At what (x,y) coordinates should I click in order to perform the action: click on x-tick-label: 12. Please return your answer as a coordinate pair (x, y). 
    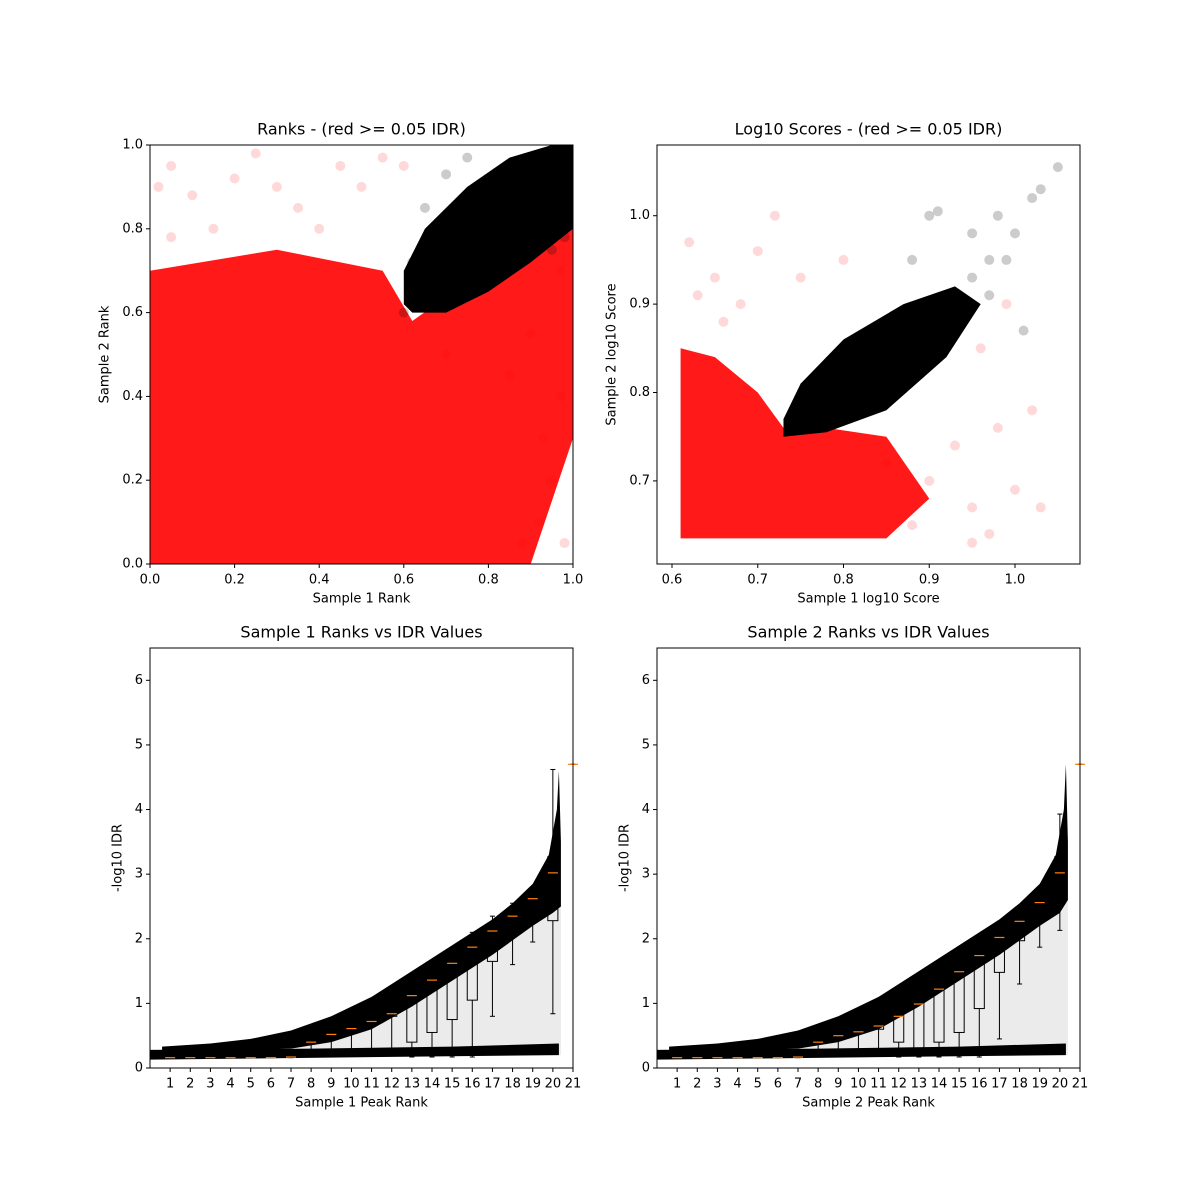
    Looking at the image, I should click on (898, 1084).